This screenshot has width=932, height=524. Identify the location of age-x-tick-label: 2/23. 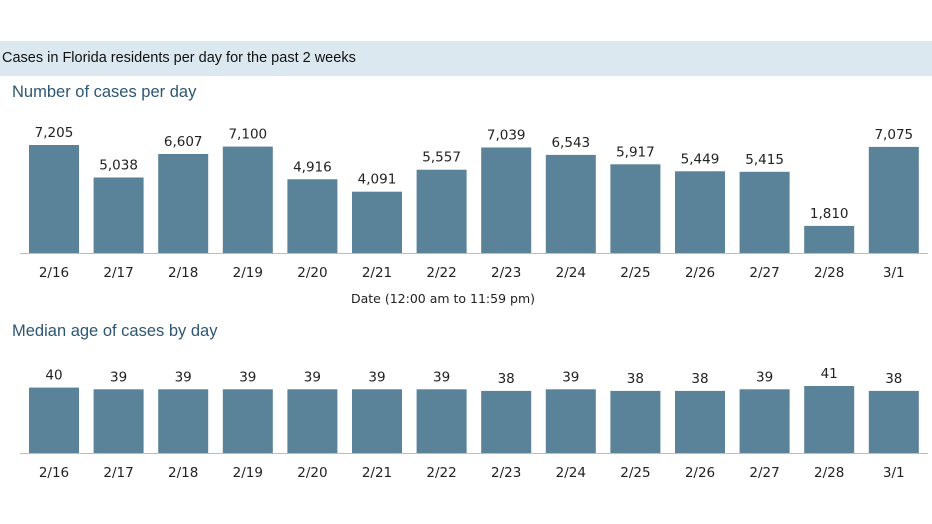
(506, 473).